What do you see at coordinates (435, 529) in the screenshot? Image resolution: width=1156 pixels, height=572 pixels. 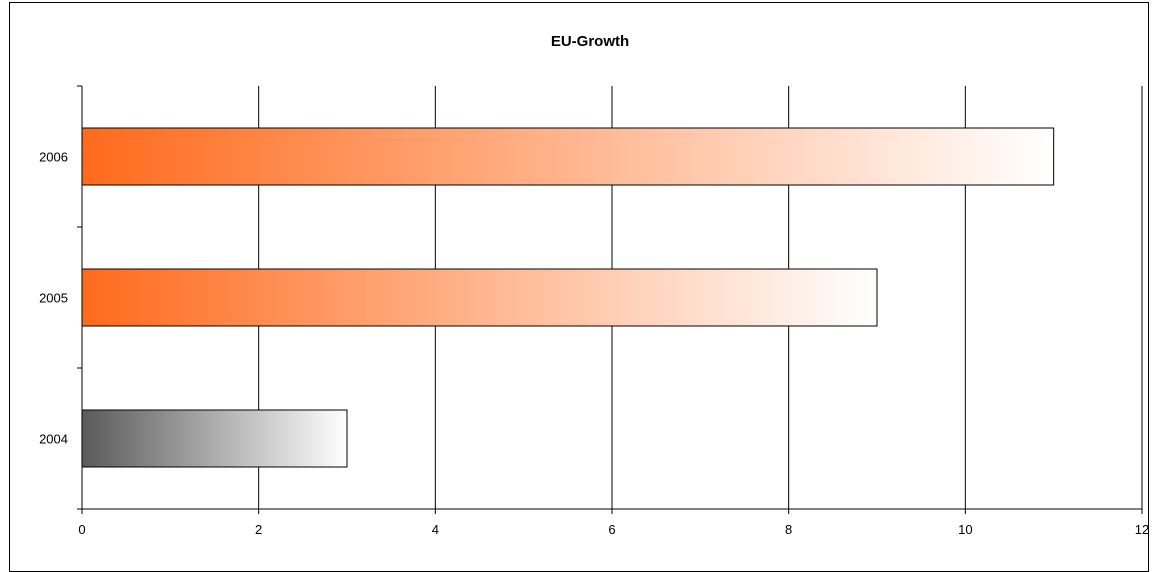 I see `x-tick-label: 4` at bounding box center [435, 529].